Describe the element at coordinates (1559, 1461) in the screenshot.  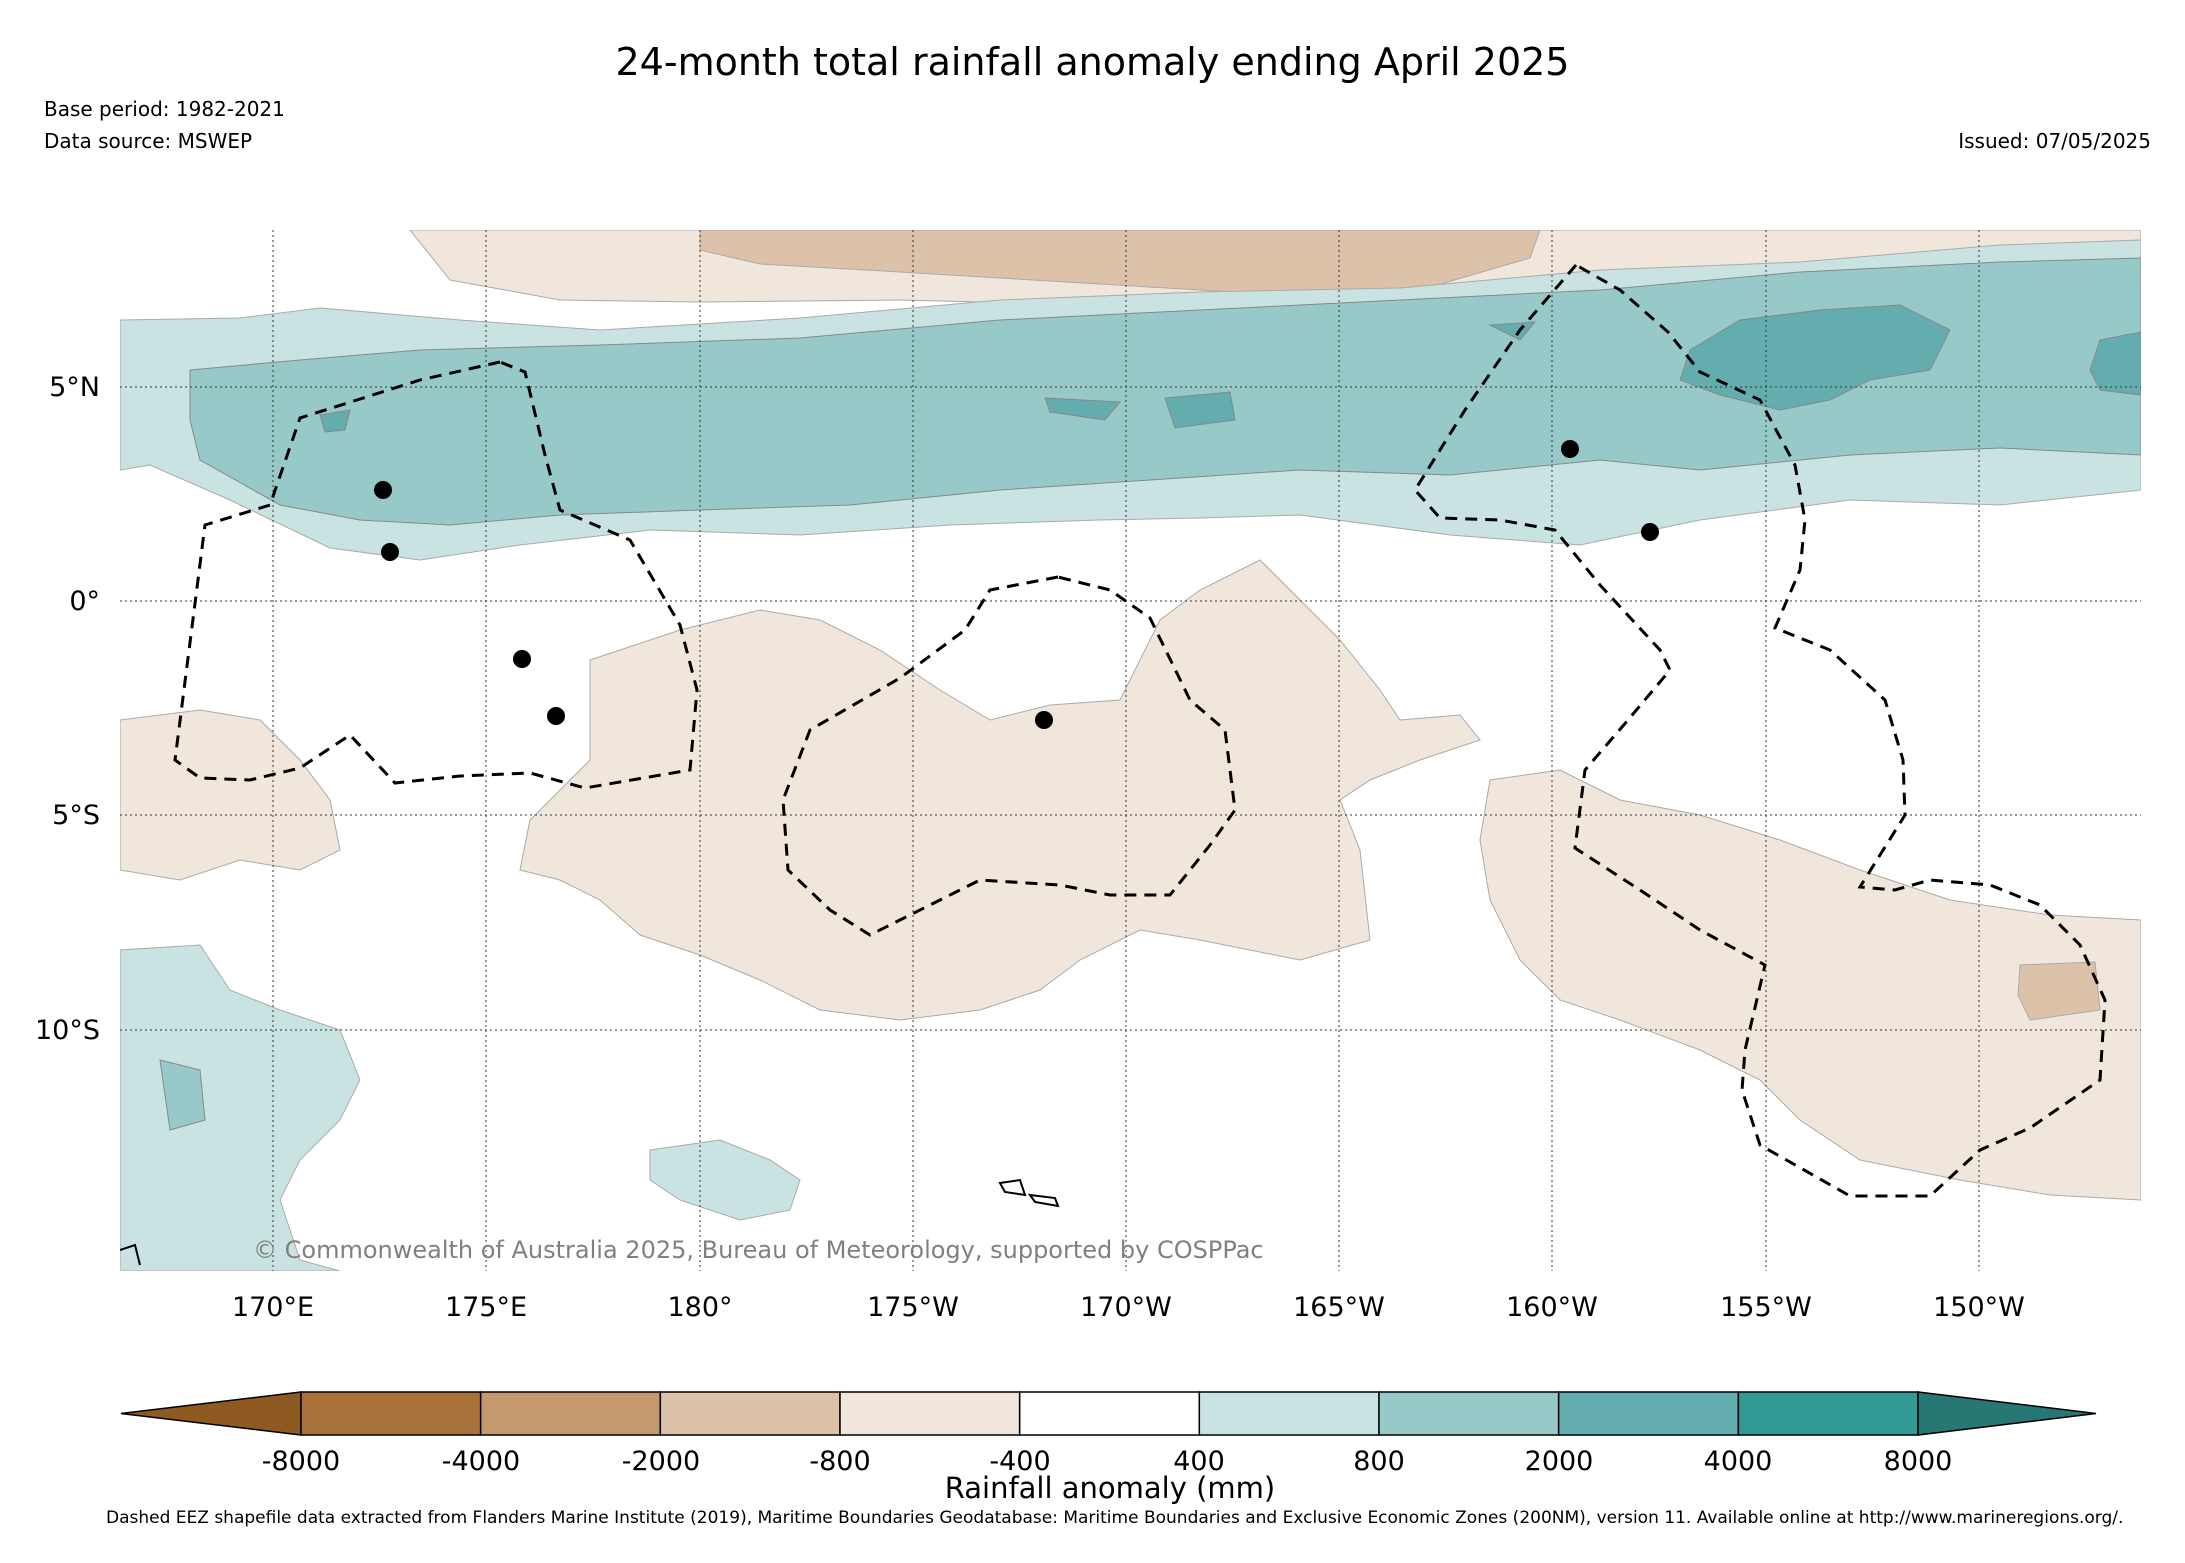
I see `colorbar-tick-label: 2000` at that location.